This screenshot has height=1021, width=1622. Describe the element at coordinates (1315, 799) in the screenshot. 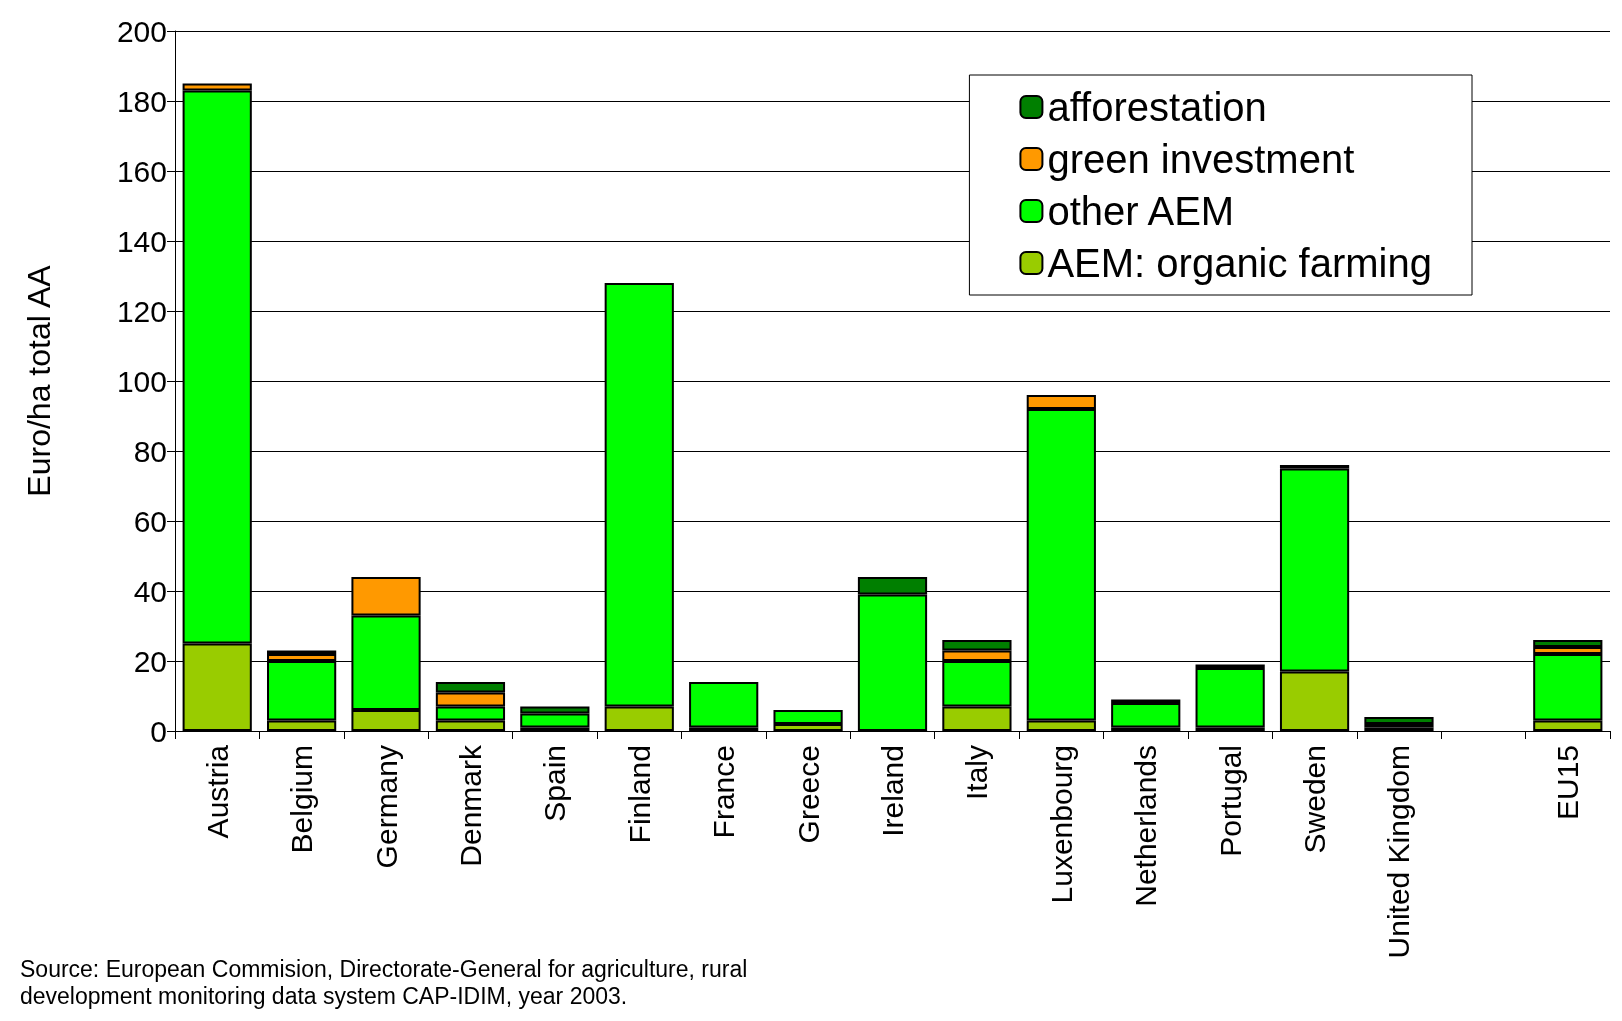

I see `x-tick-label: Sweden` at that location.